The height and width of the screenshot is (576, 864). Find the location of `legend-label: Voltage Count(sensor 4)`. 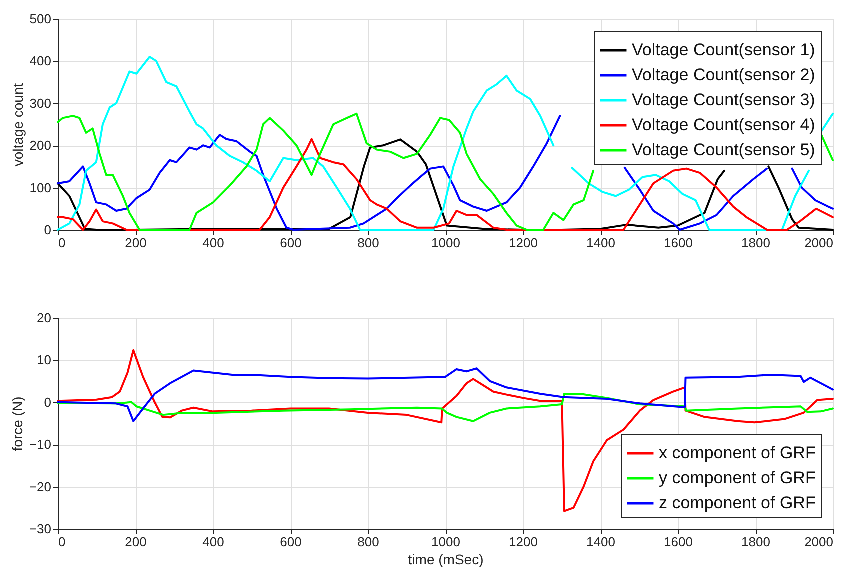

legend-label: Voltage Count(sensor 4) is located at coordinates (724, 125).